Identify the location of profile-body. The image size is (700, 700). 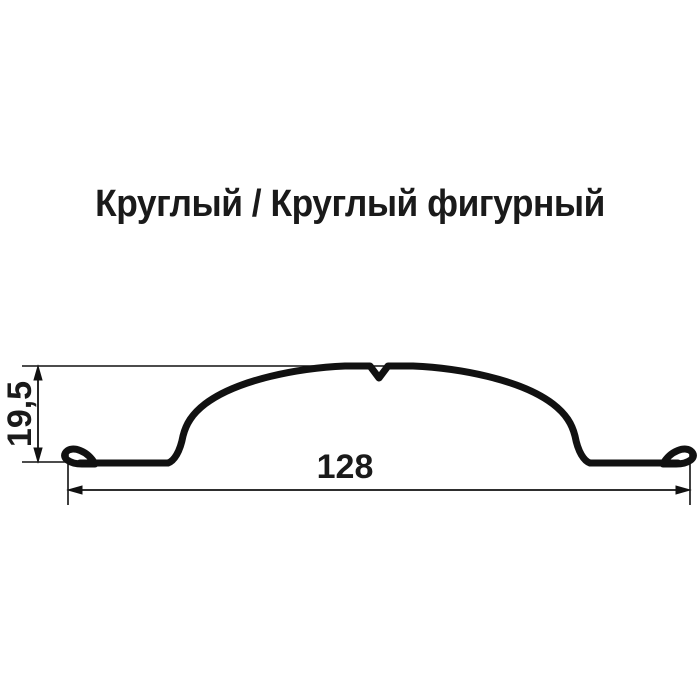
(379, 414).